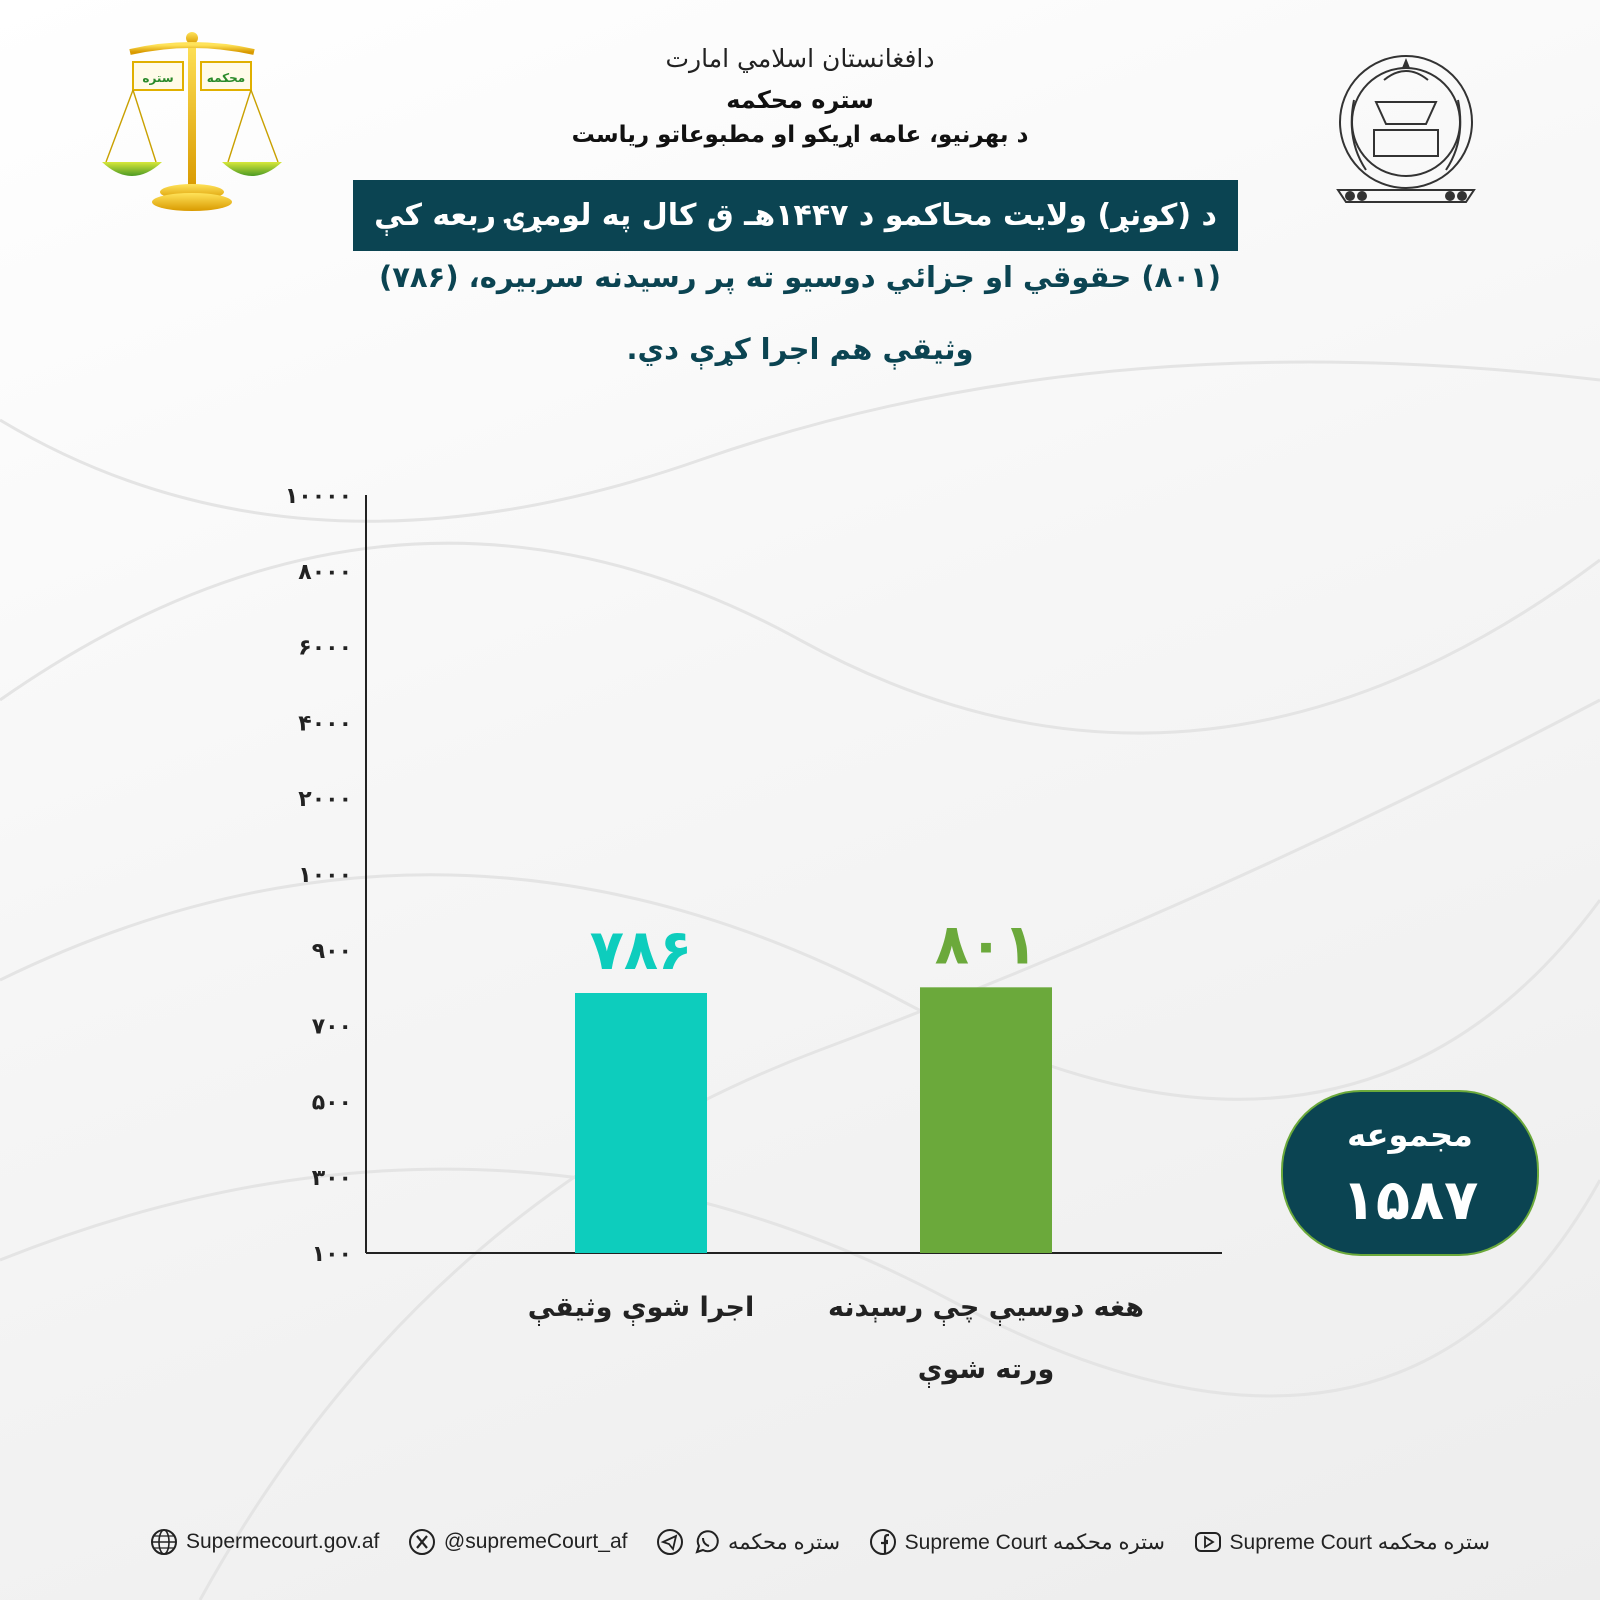  I want to click on footer-website: Supermecourt.gov.af, so click(264, 1542).